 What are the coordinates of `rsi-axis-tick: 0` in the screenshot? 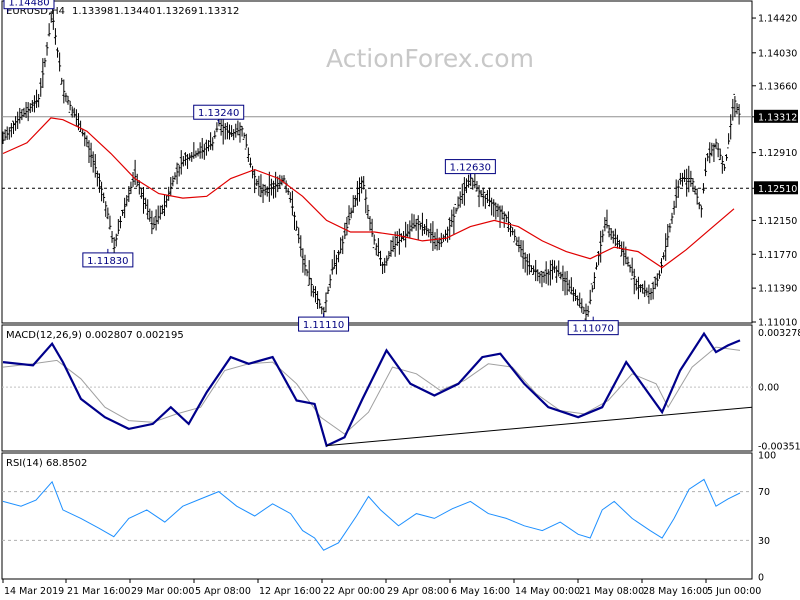 It's located at (761, 578).